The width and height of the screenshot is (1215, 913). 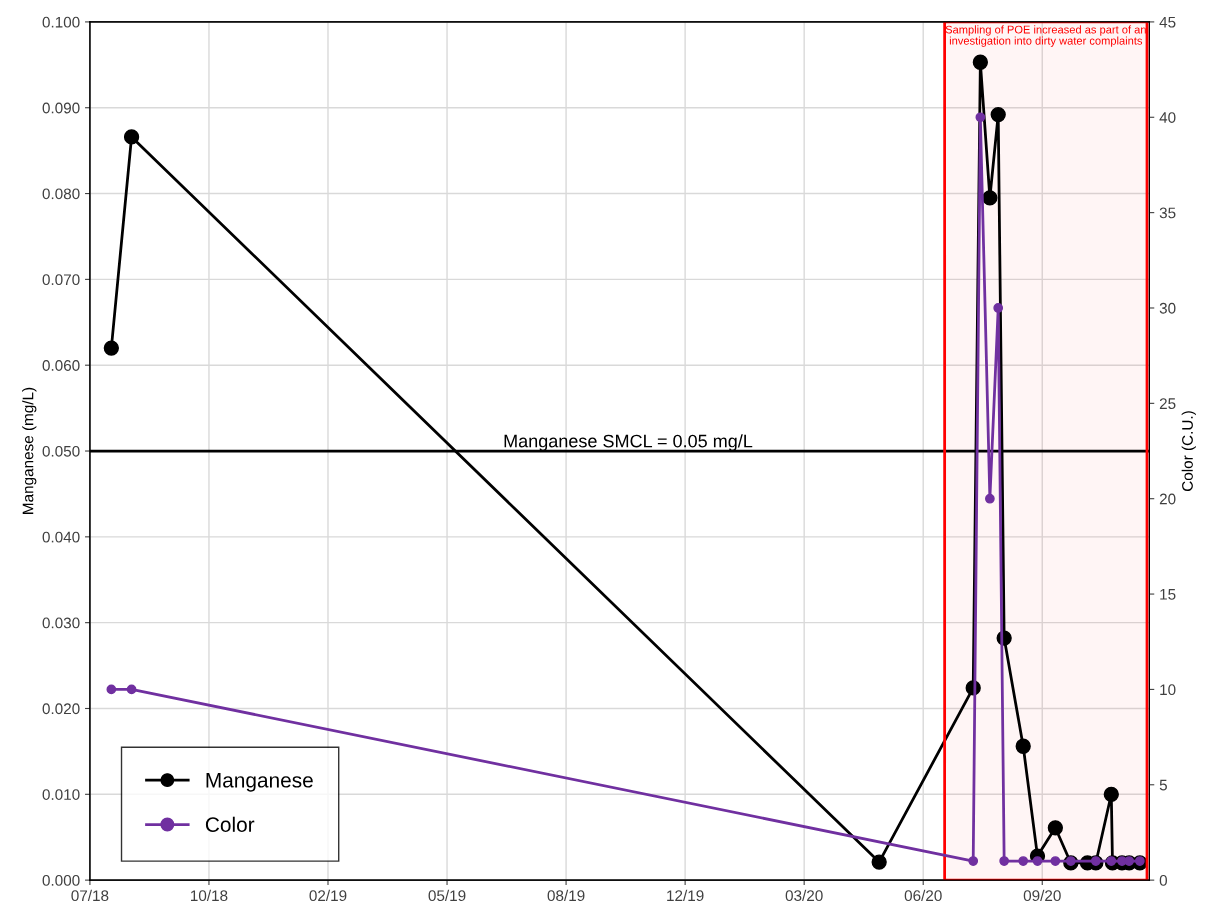 What do you see at coordinates (1167, 404) in the screenshot?
I see `y2-tick-label: 25` at bounding box center [1167, 404].